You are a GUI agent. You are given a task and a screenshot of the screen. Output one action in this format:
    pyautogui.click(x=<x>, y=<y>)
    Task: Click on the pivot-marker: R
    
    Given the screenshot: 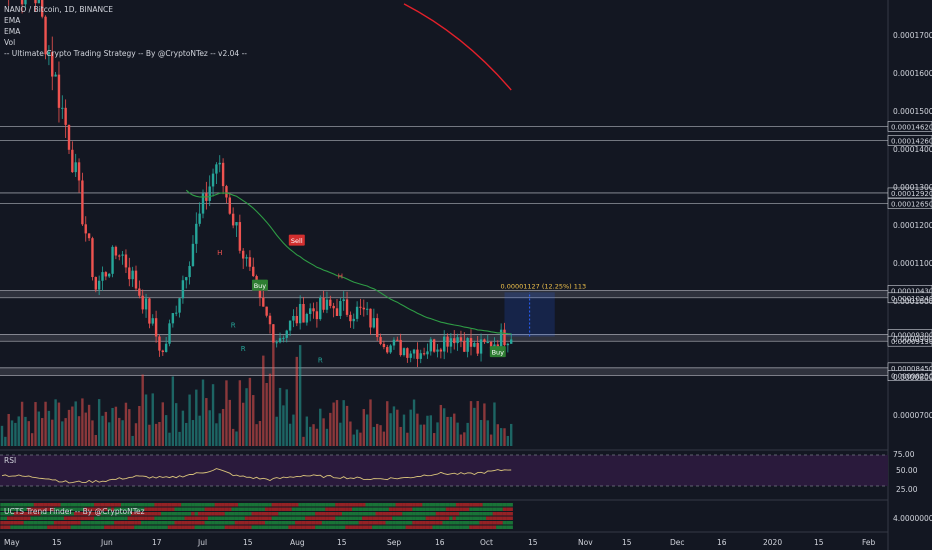 What is the action you would take?
    pyautogui.click(x=233, y=325)
    